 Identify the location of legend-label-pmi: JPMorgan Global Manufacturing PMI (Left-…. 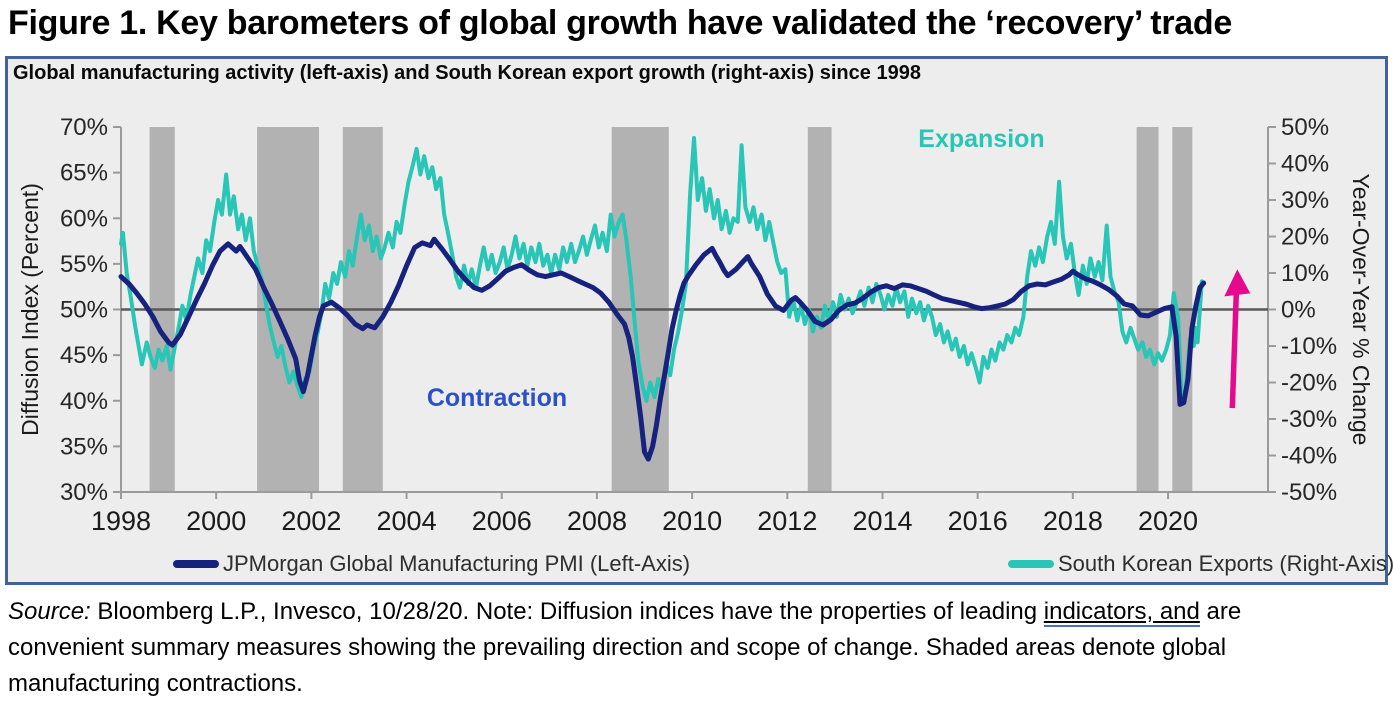
(457, 563).